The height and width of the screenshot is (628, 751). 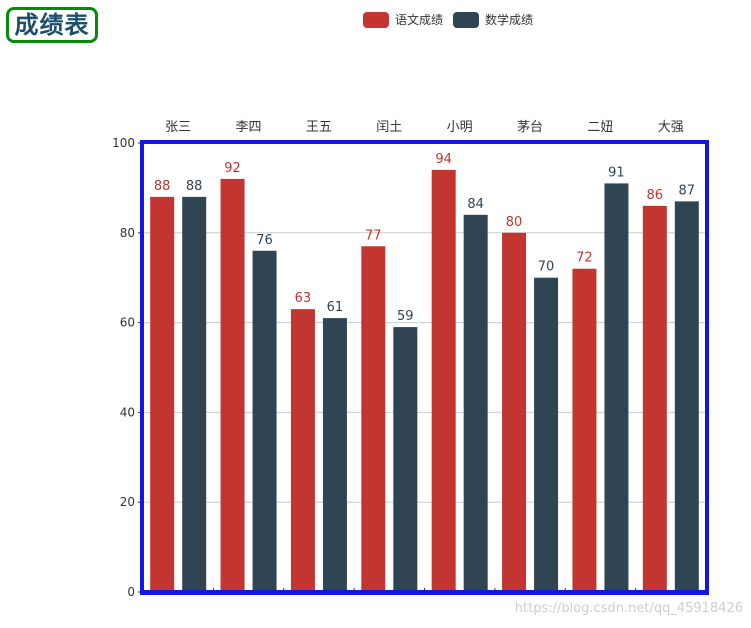 What do you see at coordinates (127, 323) in the screenshot?
I see `y-tick-label: 60` at bounding box center [127, 323].